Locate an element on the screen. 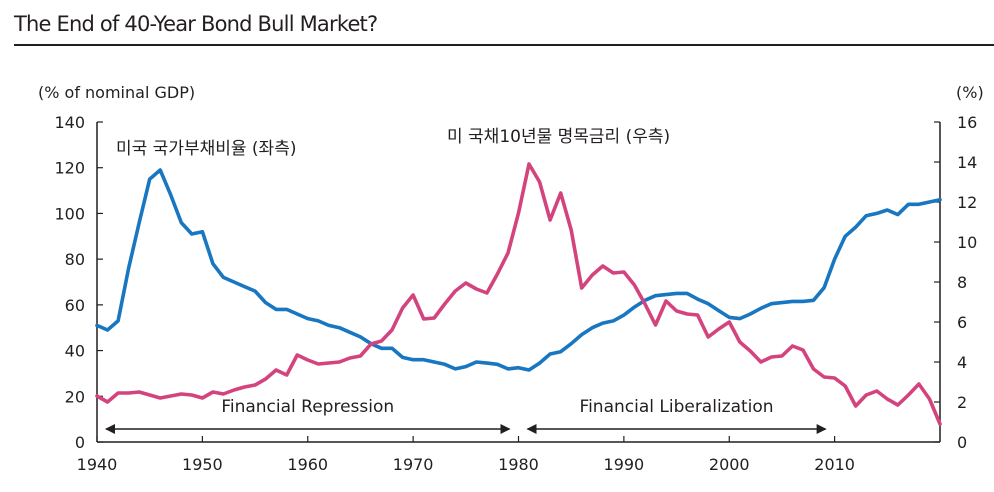 This screenshot has height=492, width=994. left-tick-label: 20 is located at coordinates (75, 396).